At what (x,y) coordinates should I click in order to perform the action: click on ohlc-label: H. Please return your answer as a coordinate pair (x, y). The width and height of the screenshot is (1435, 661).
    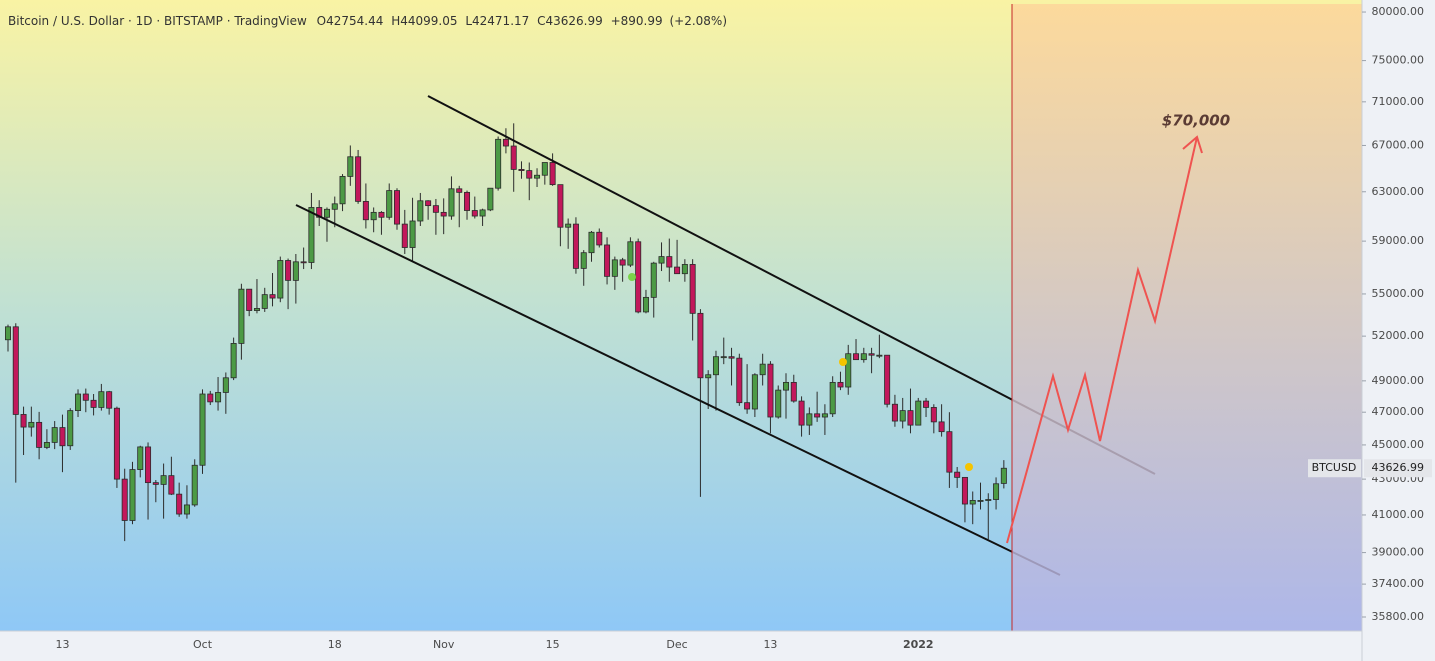
    Looking at the image, I should click on (395, 21).